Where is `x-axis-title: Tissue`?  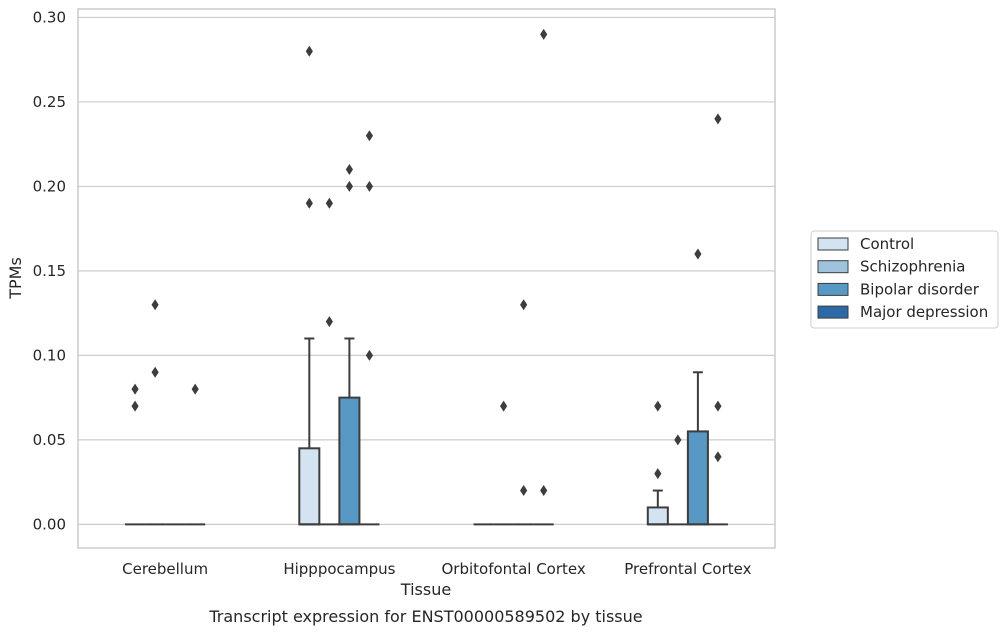
x-axis-title: Tissue is located at coordinates (425, 589).